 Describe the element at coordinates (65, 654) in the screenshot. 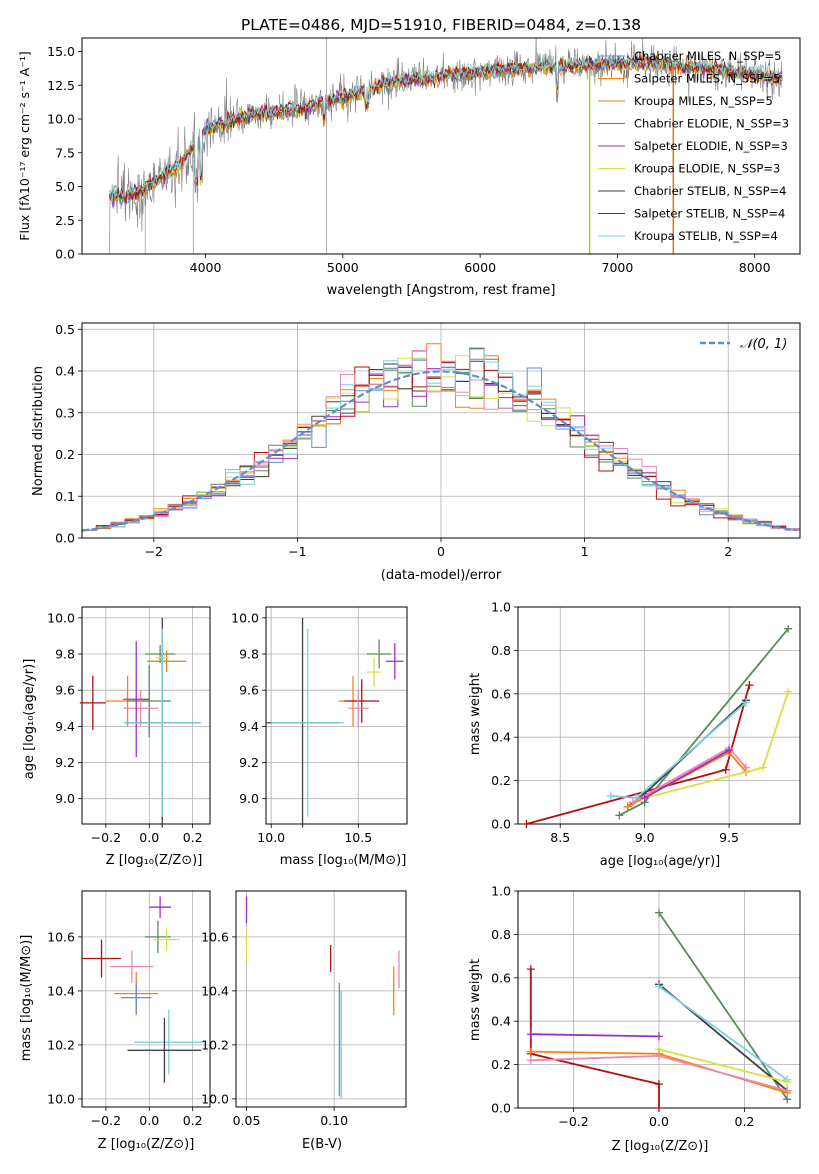

I see `y-tick-label: 9.8` at that location.